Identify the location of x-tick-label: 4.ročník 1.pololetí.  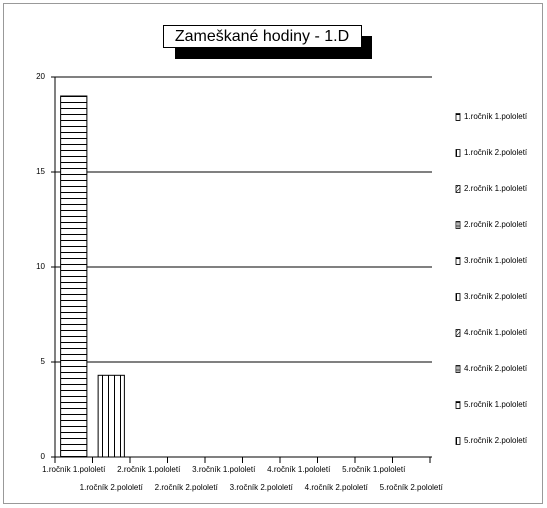
(299, 469).